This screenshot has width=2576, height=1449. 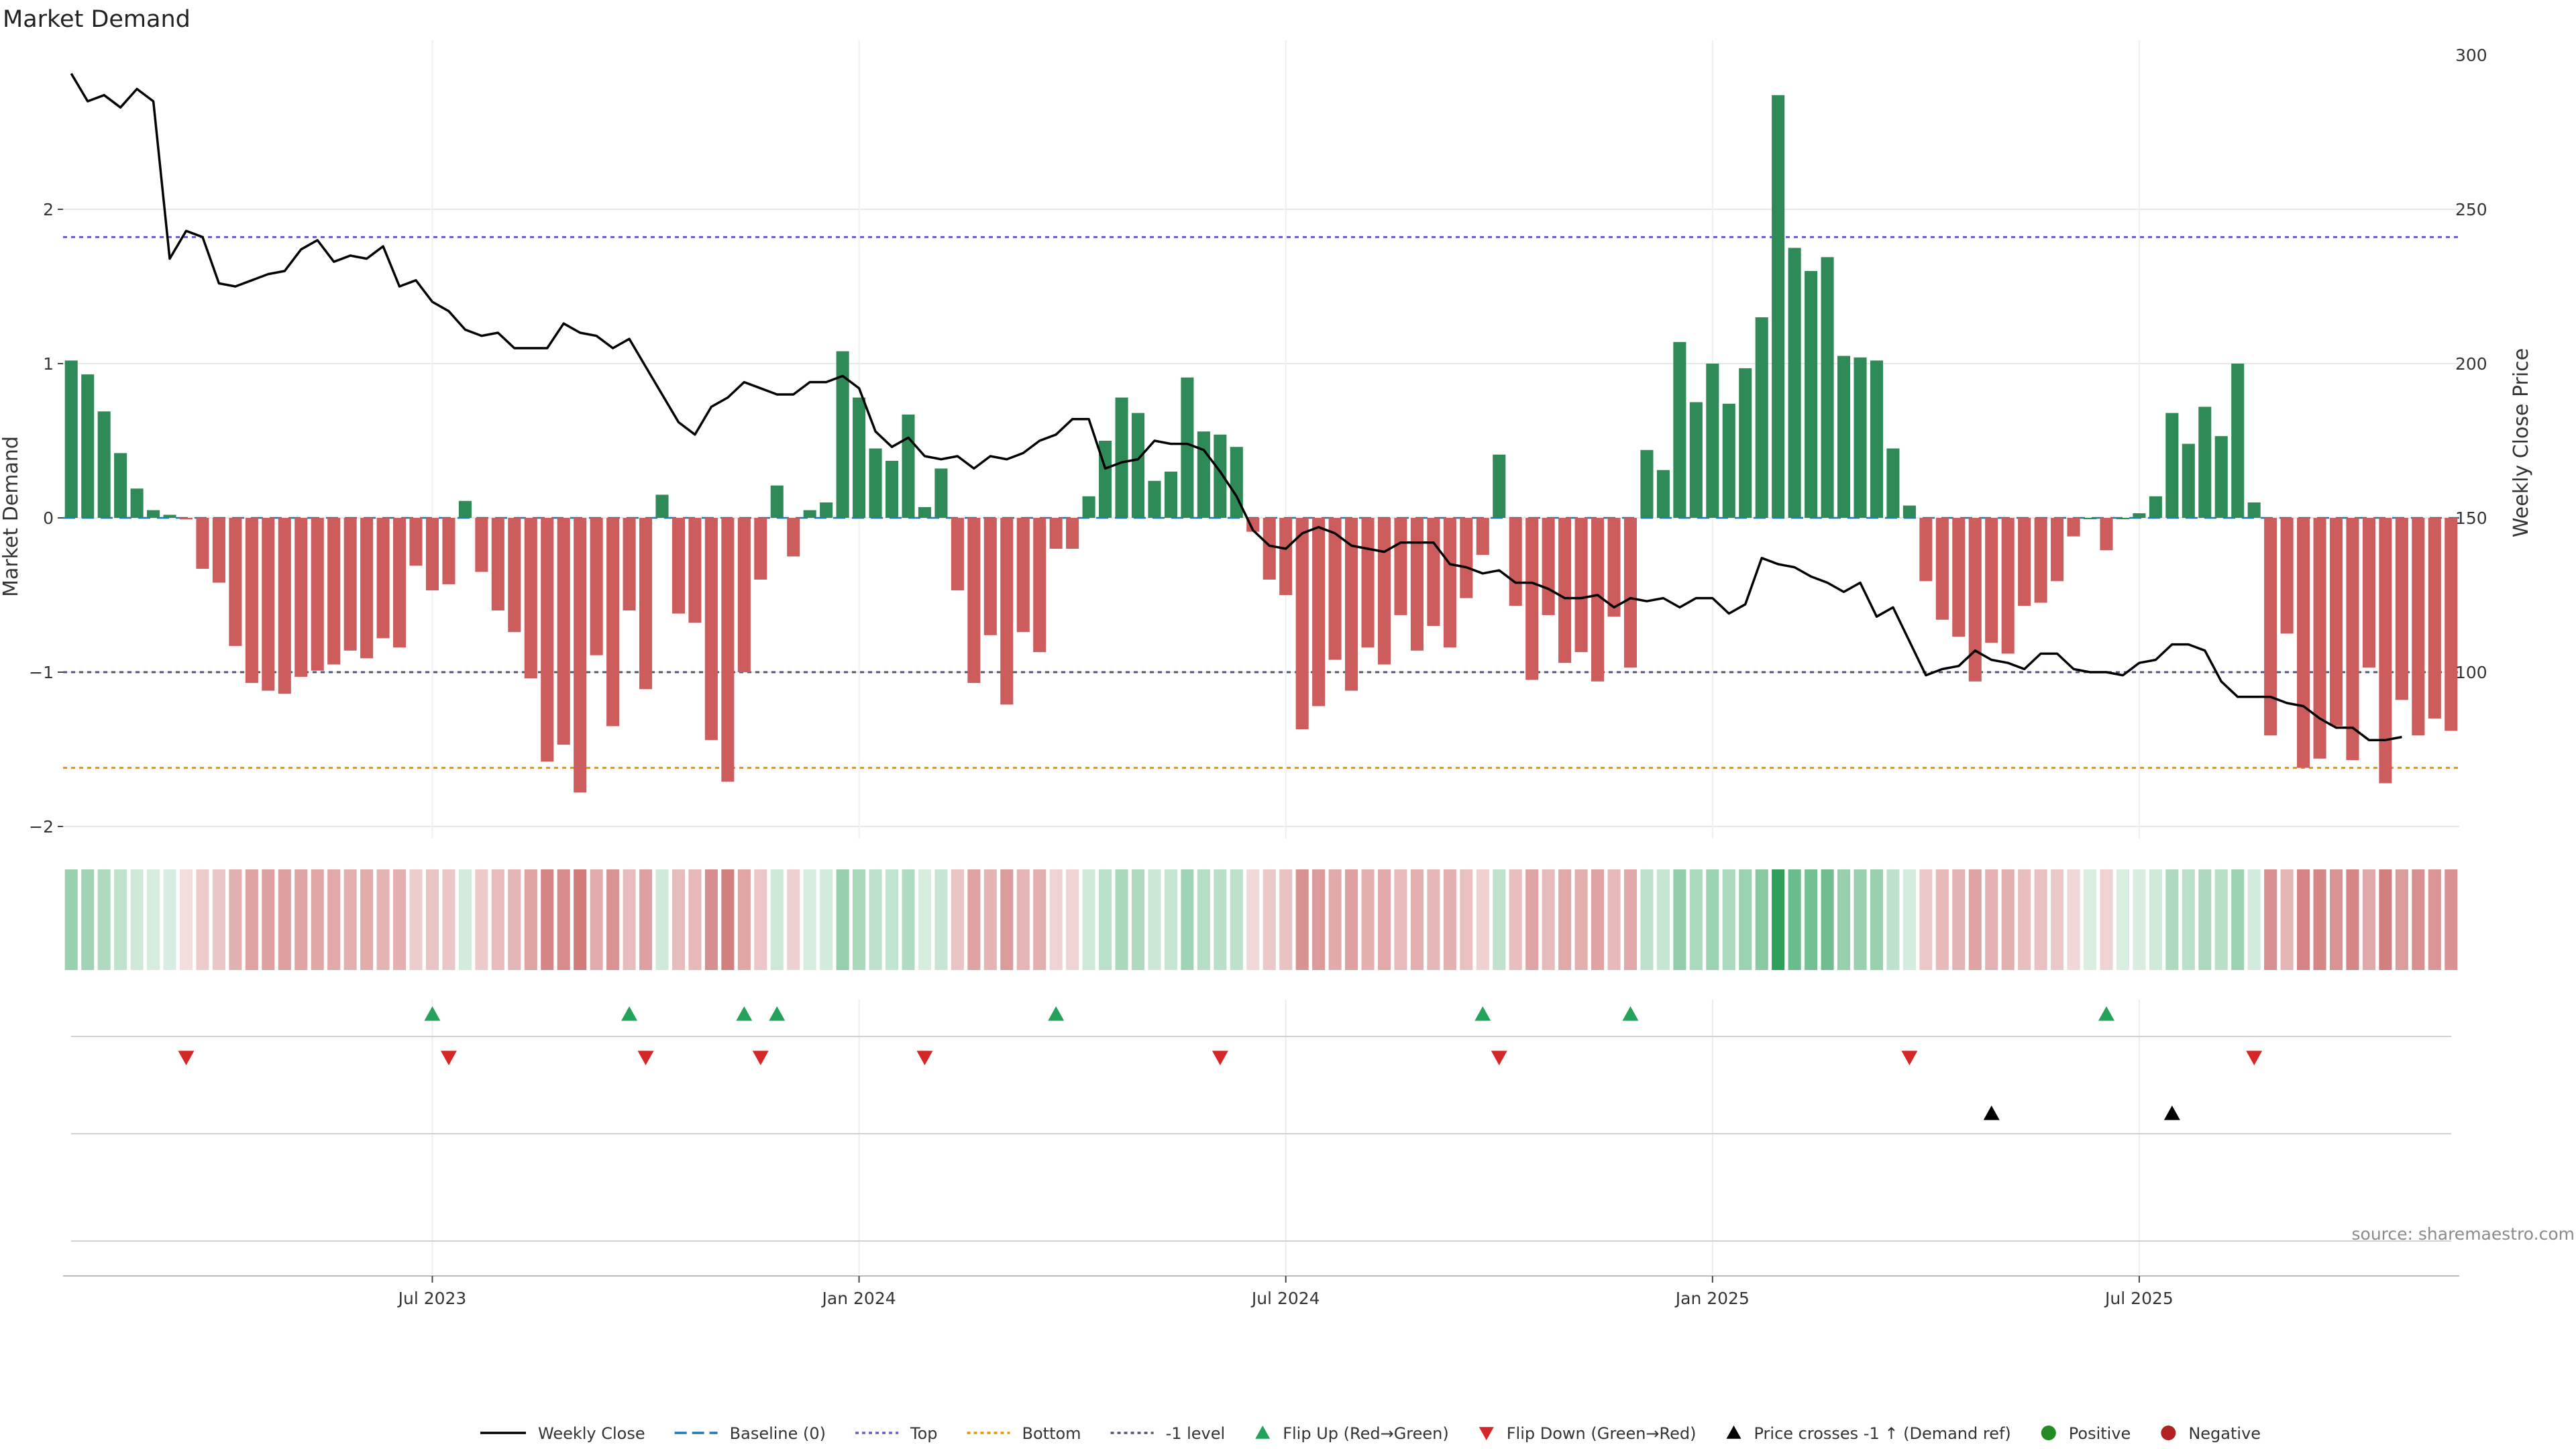 What do you see at coordinates (1882, 1433) in the screenshot?
I see `legend-label: Price crosses -1 ↑ (Demand ref)` at bounding box center [1882, 1433].